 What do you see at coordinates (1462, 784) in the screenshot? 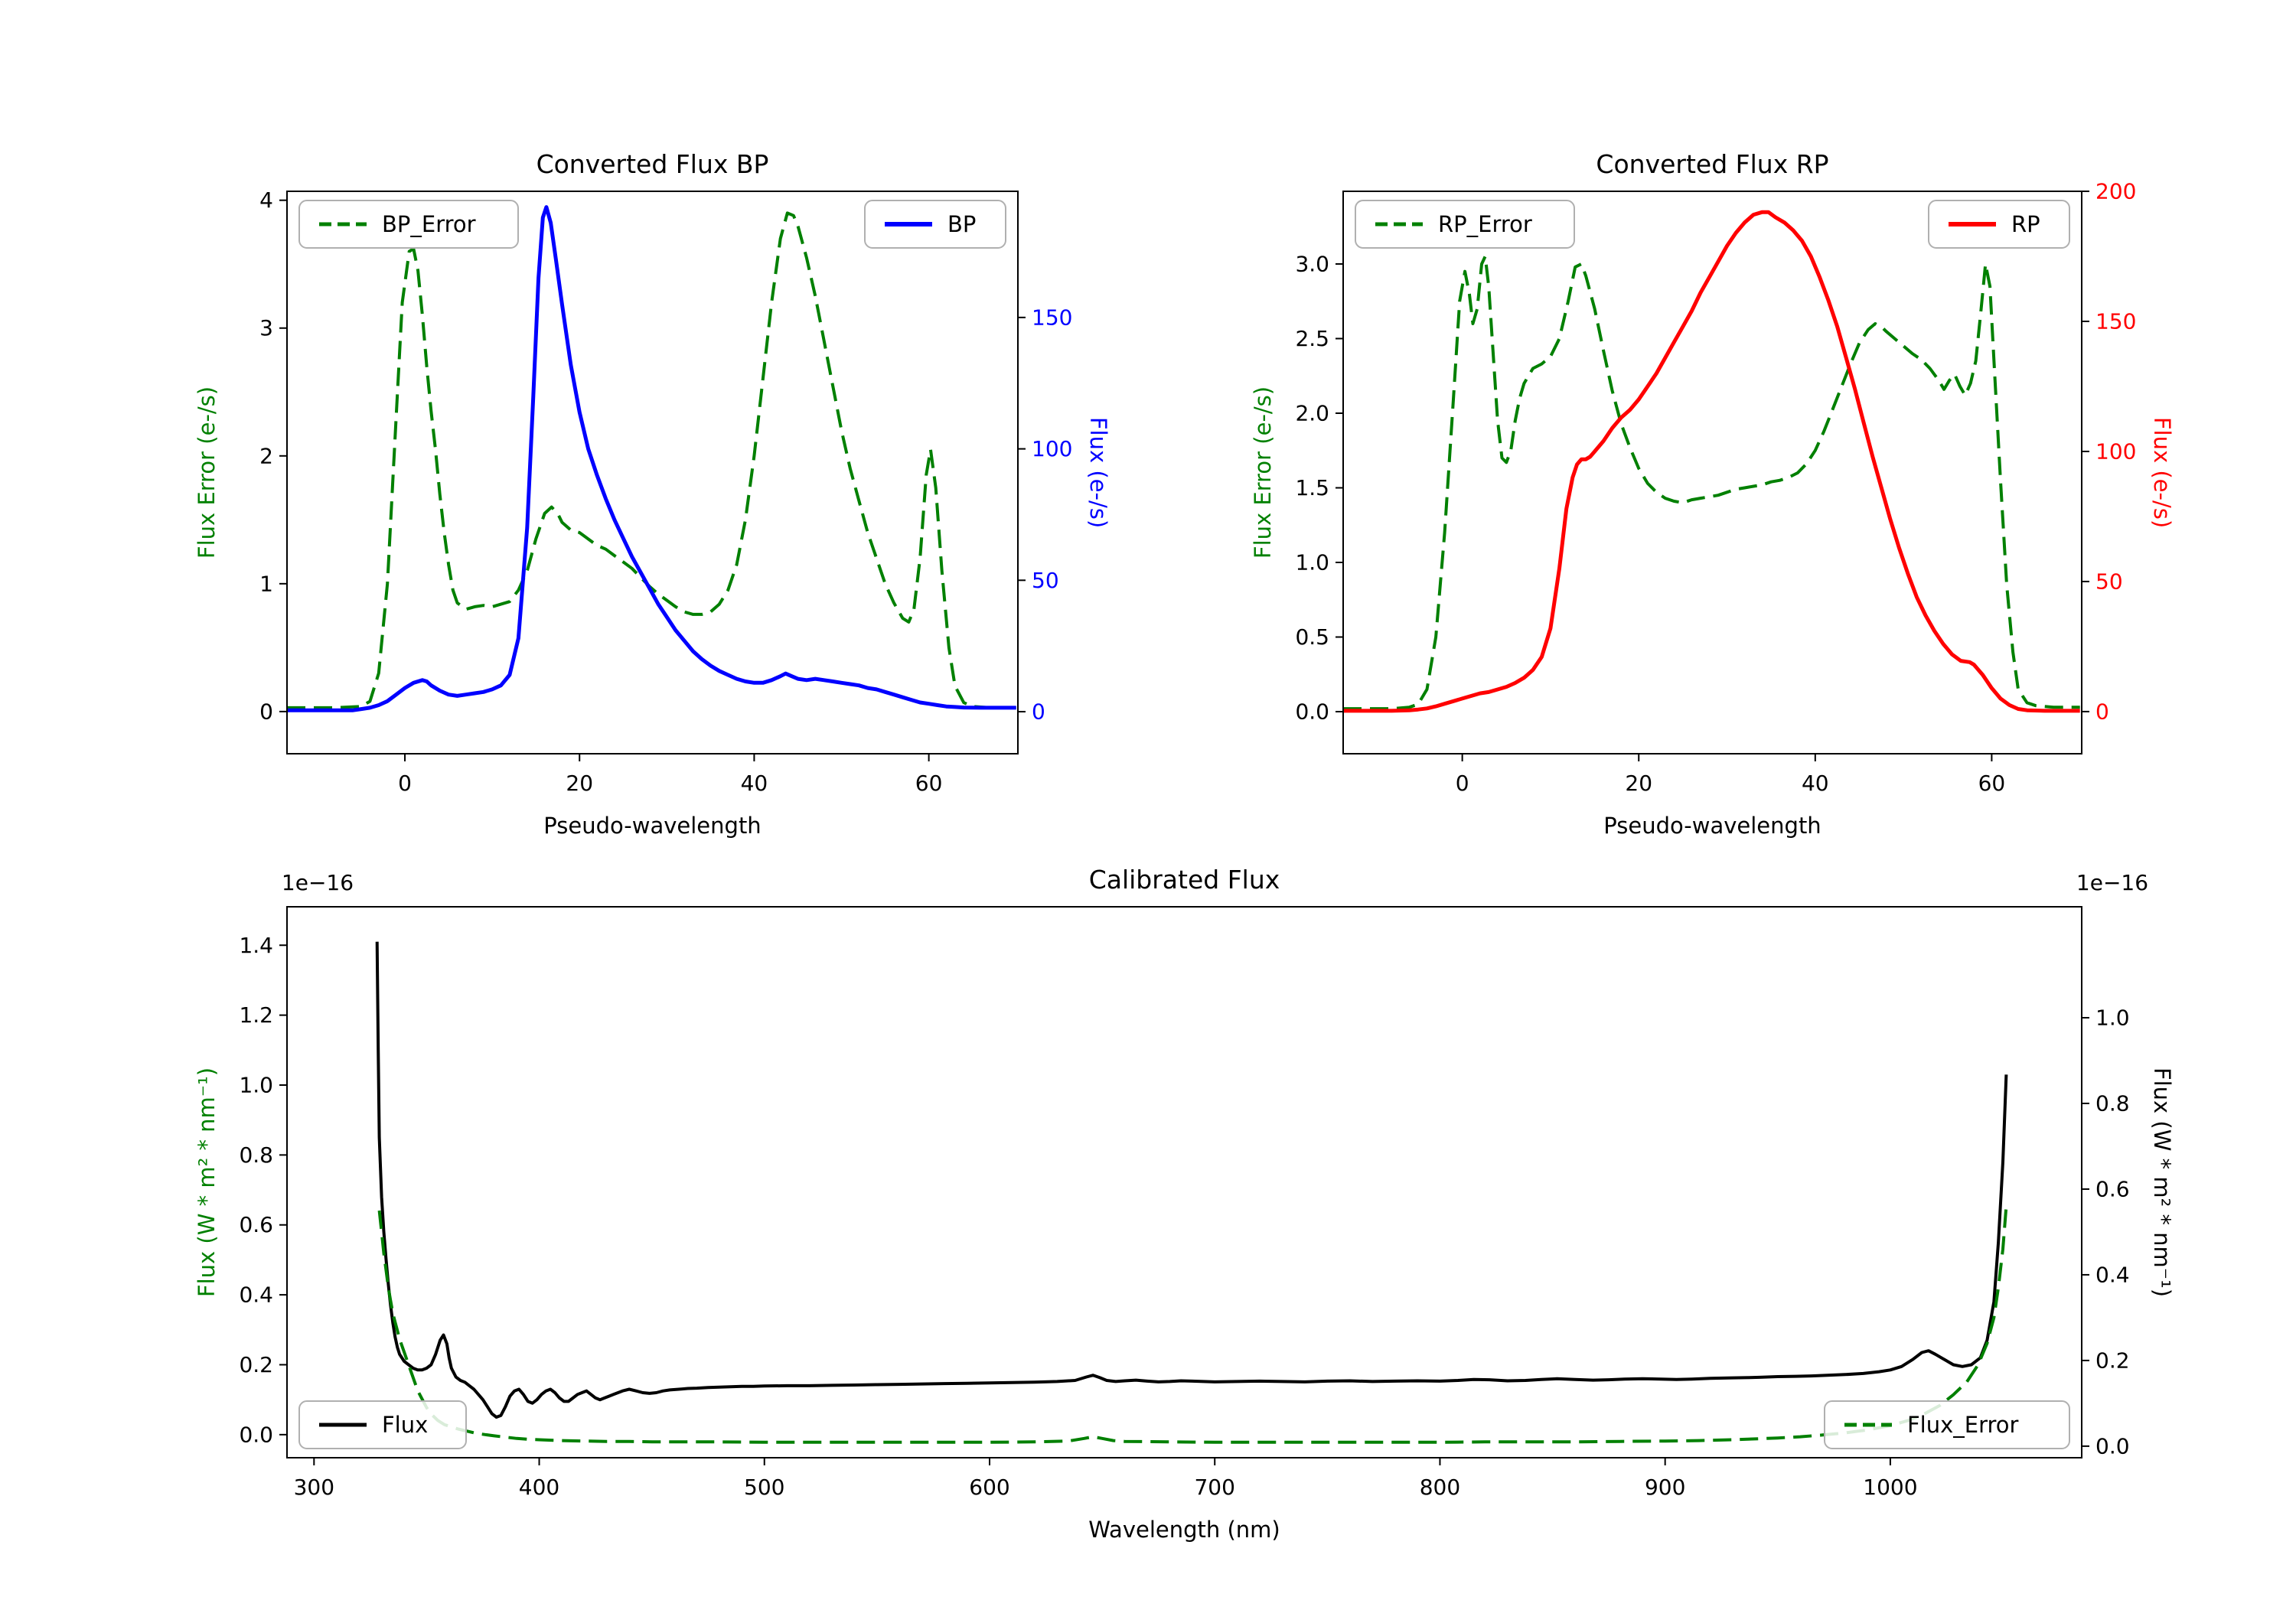
I see `rp-x-tick-label: 0` at bounding box center [1462, 784].